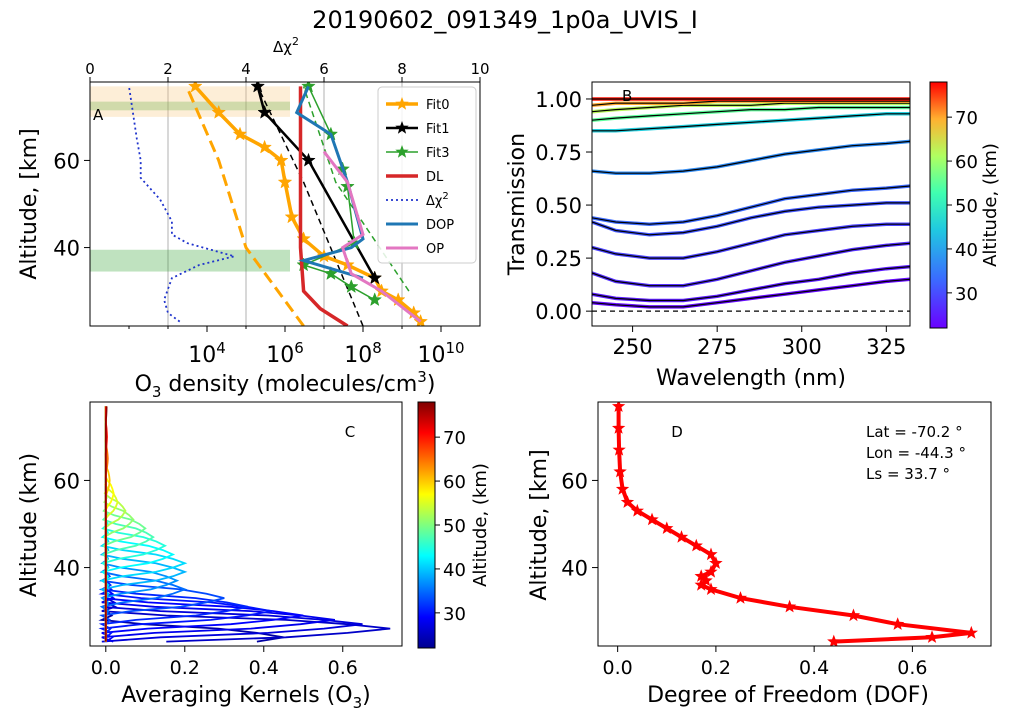 This screenshot has height=711, width=1009. What do you see at coordinates (517, 204) in the screenshot?
I see `panel-b-ylabel: Transmission` at bounding box center [517, 204].